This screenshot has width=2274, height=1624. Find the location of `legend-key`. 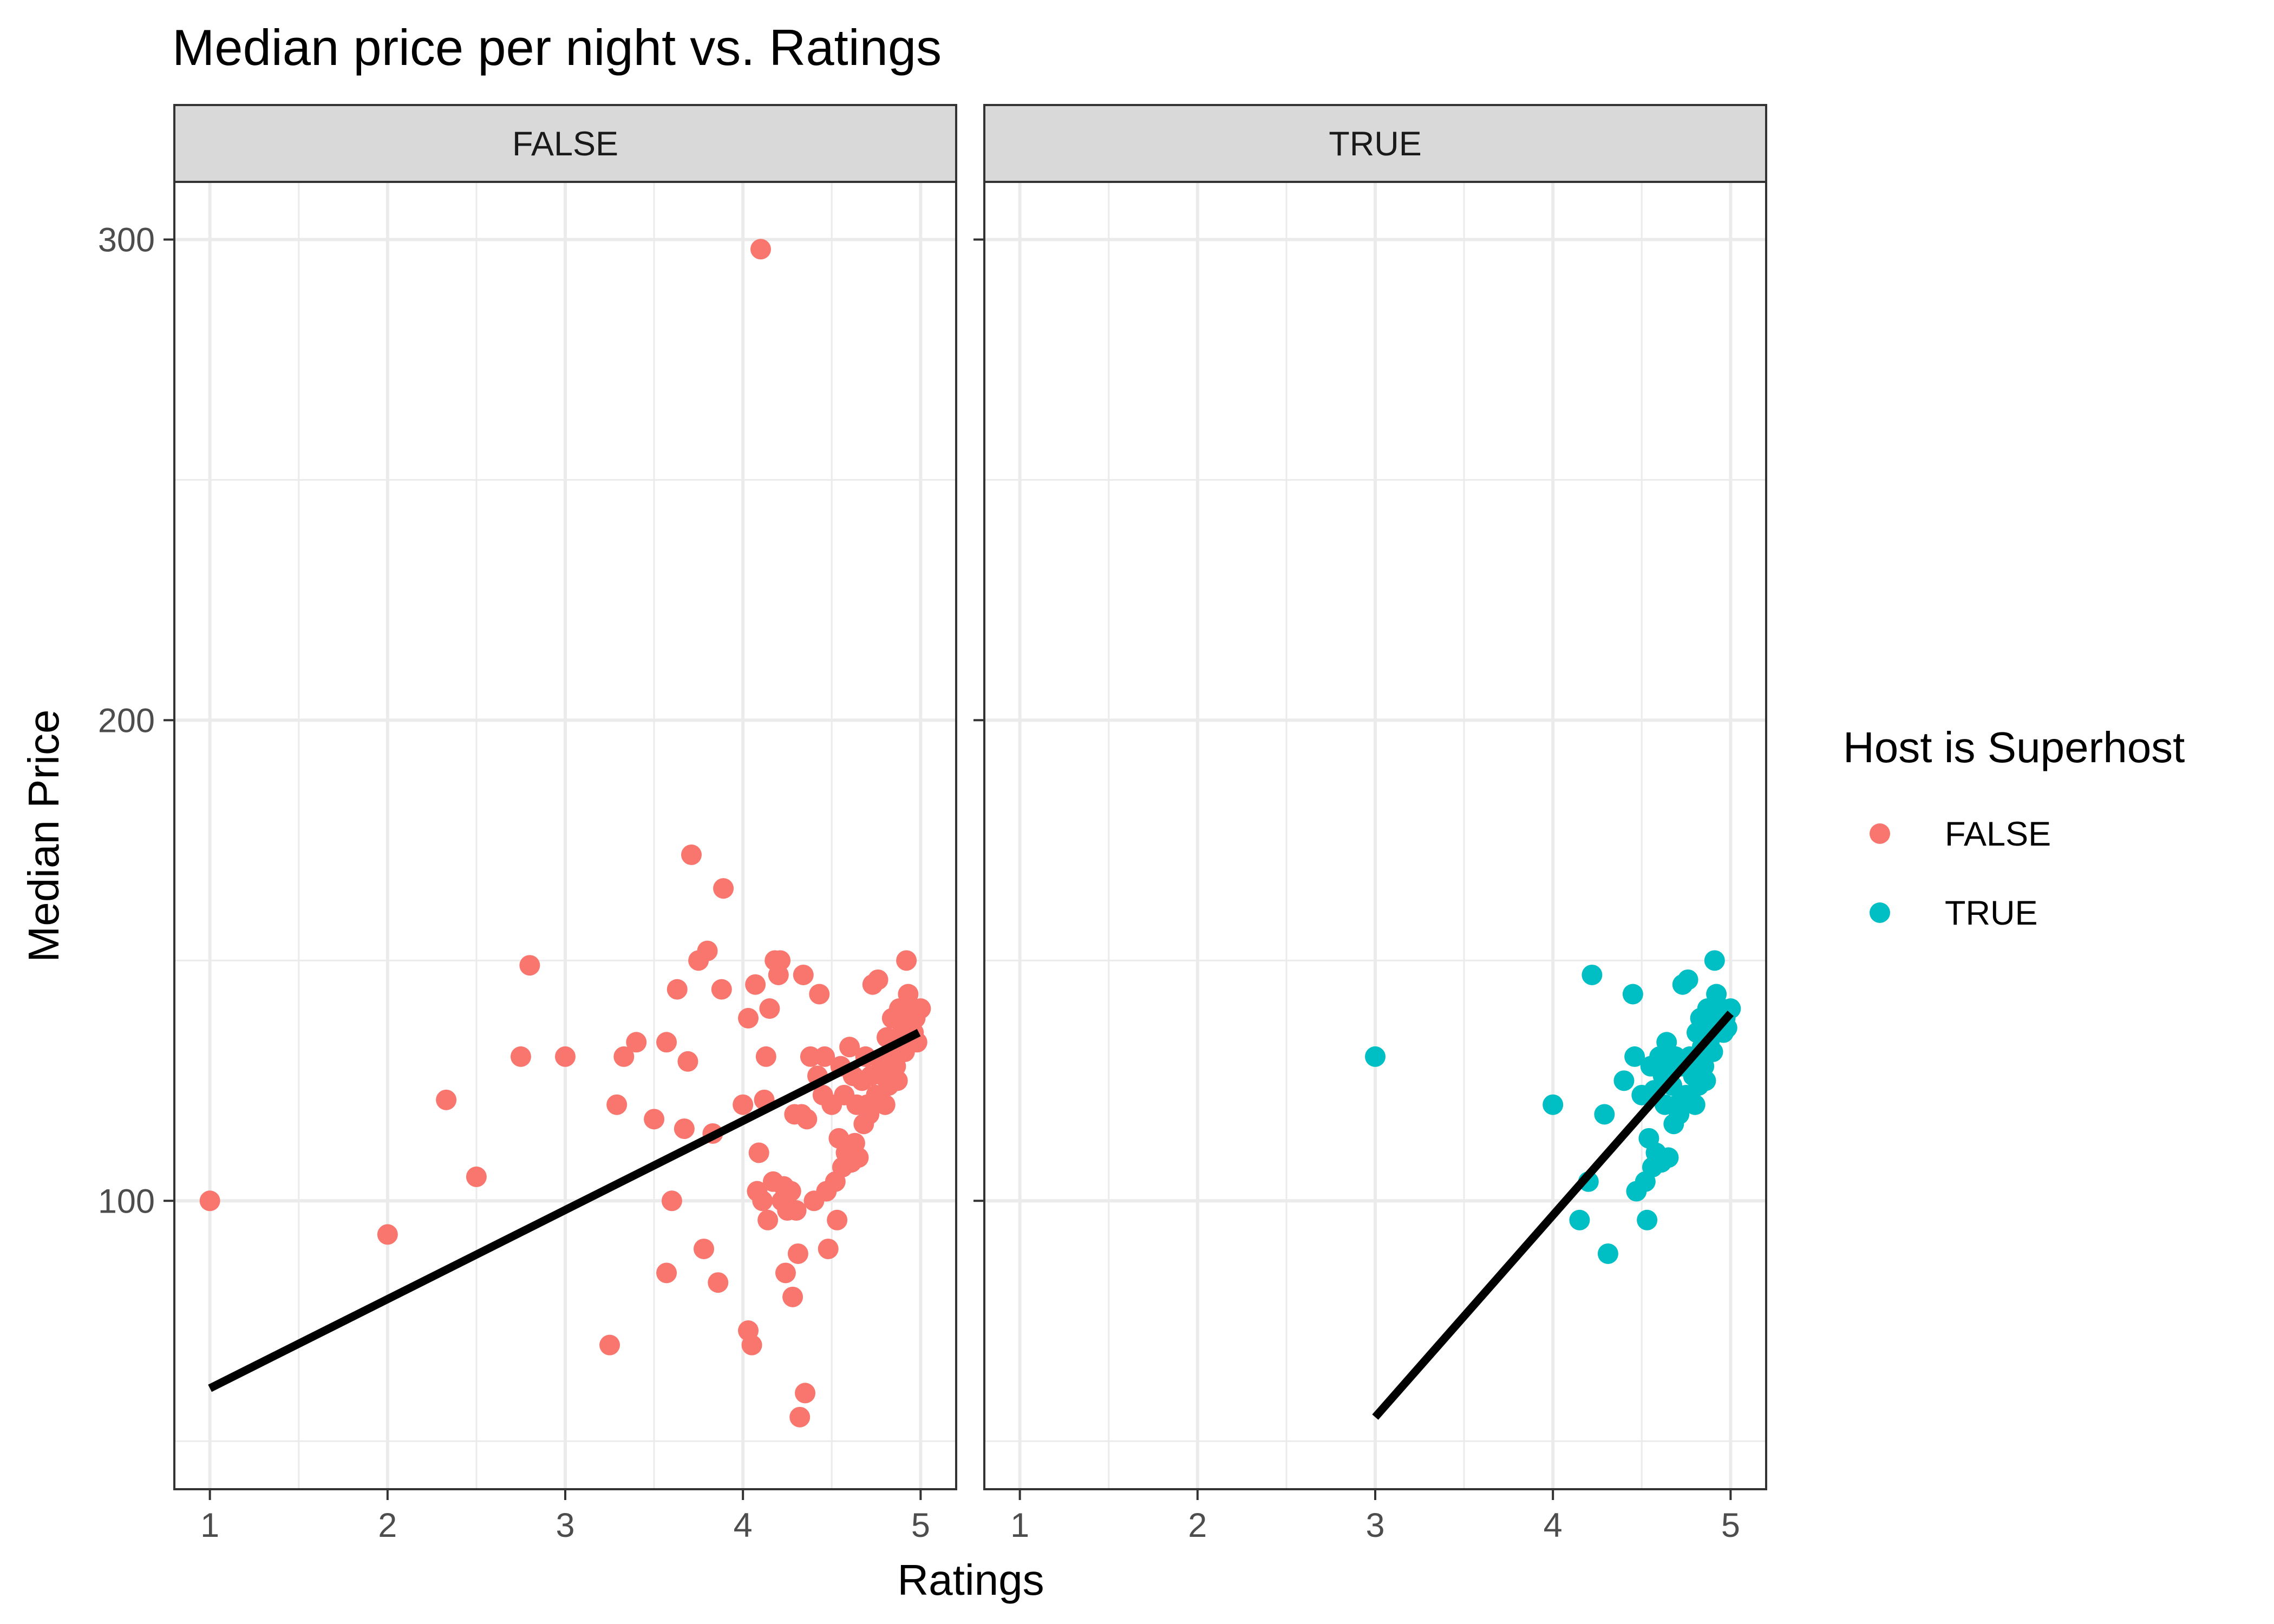

legend-key is located at coordinates (1880, 912).